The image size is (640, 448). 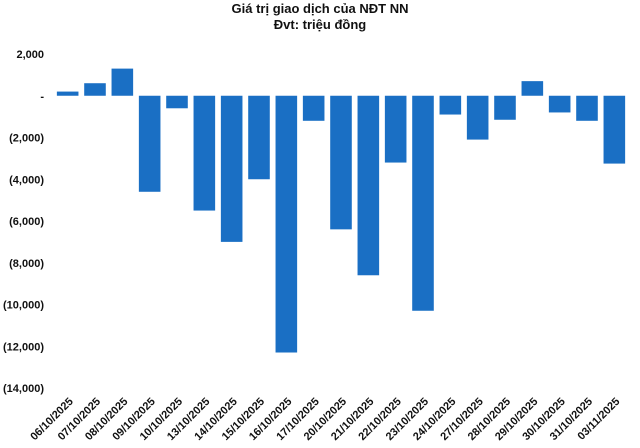 What do you see at coordinates (26, 180) in the screenshot?
I see `y-tick-label: (4,000)` at bounding box center [26, 180].